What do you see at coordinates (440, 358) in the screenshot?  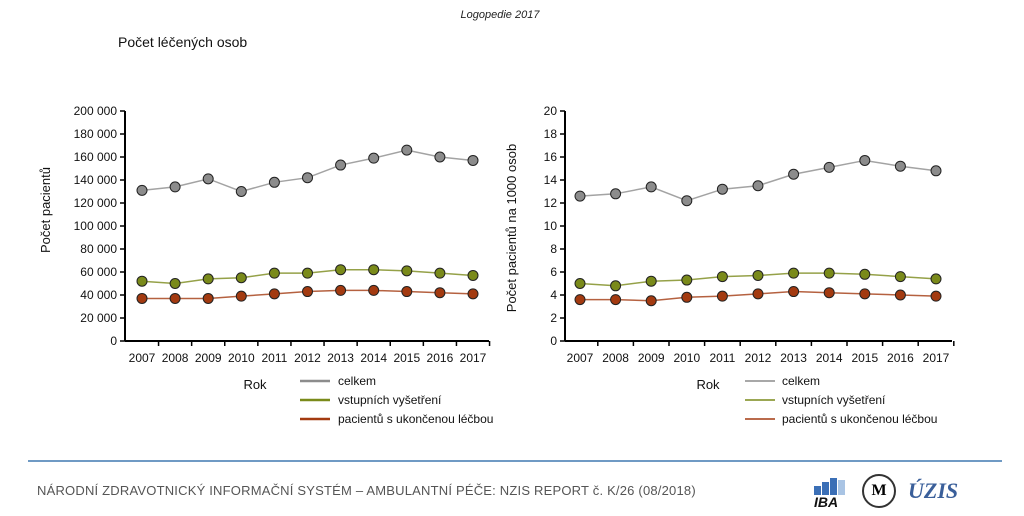 I see `x-tick-label: 2016` at bounding box center [440, 358].